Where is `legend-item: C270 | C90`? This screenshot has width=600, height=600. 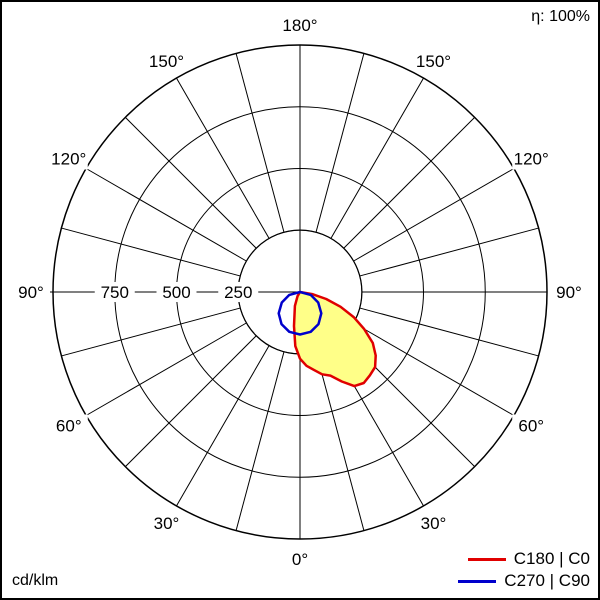 legend-item: C270 | C90 is located at coordinates (524, 581).